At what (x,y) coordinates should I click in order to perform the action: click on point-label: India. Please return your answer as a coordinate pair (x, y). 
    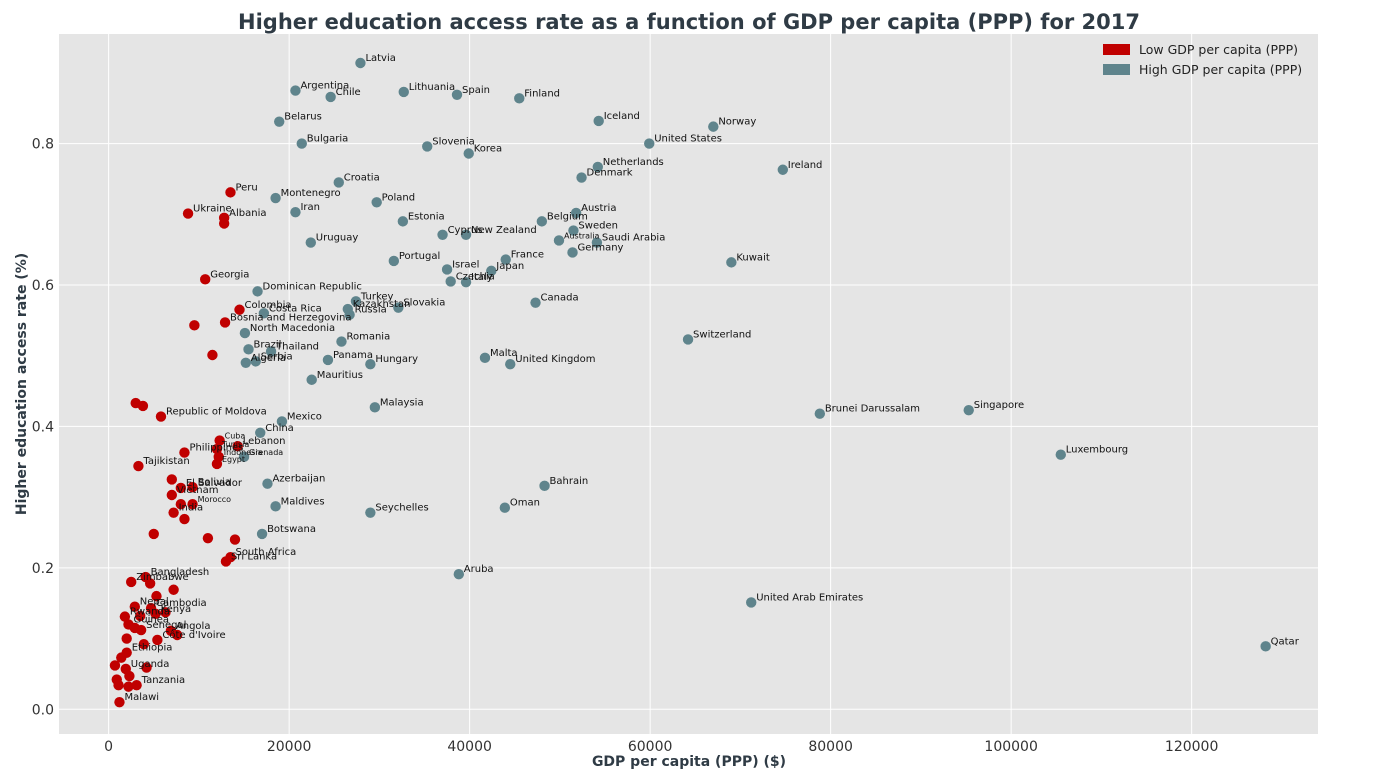
    Looking at the image, I should click on (191, 508).